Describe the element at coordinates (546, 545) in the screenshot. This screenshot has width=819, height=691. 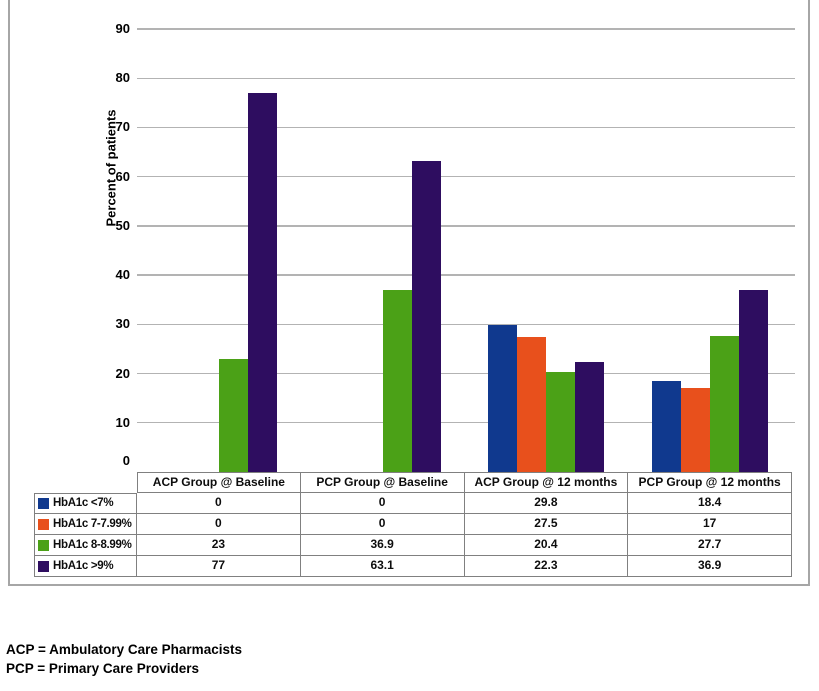
I see `table-value-cell: 20.4` at that location.